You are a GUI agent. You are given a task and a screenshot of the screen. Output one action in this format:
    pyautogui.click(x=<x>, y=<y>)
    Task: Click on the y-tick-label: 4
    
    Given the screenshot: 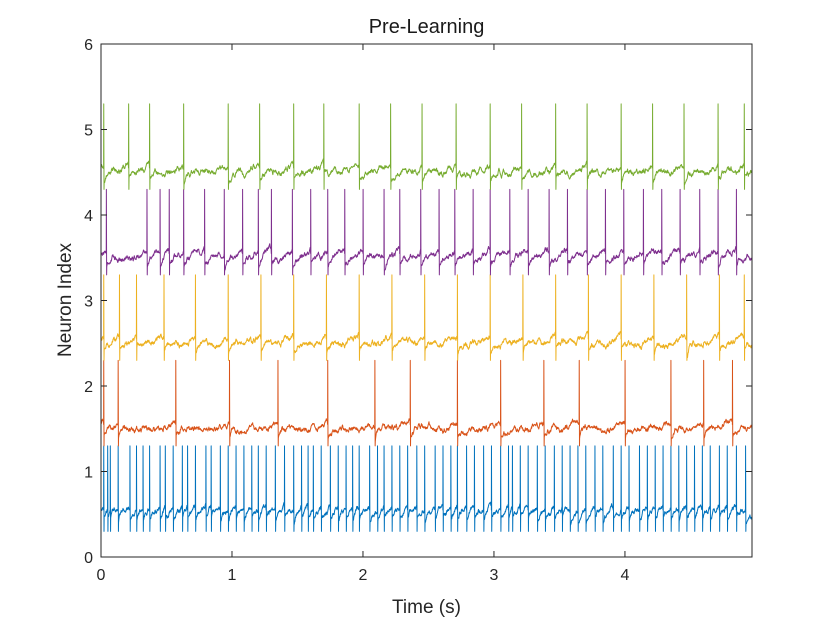 What is the action you would take?
    pyautogui.click(x=88, y=216)
    